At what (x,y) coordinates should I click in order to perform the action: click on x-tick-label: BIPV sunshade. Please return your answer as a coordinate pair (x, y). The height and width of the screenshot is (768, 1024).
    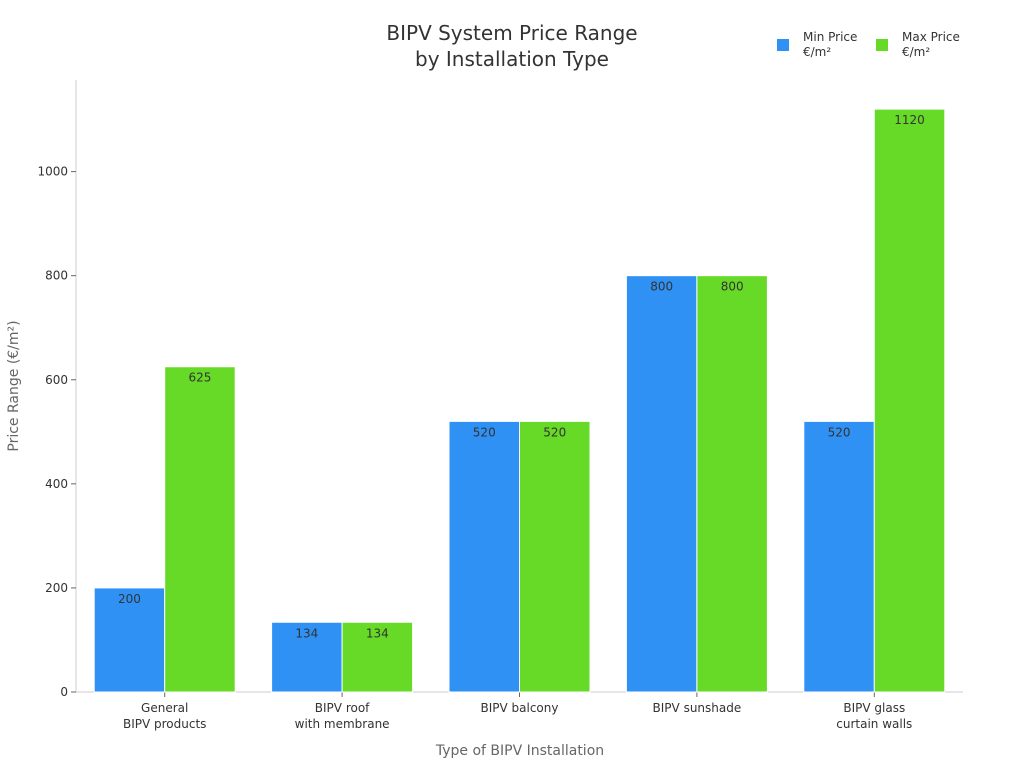
    Looking at the image, I should click on (697, 708).